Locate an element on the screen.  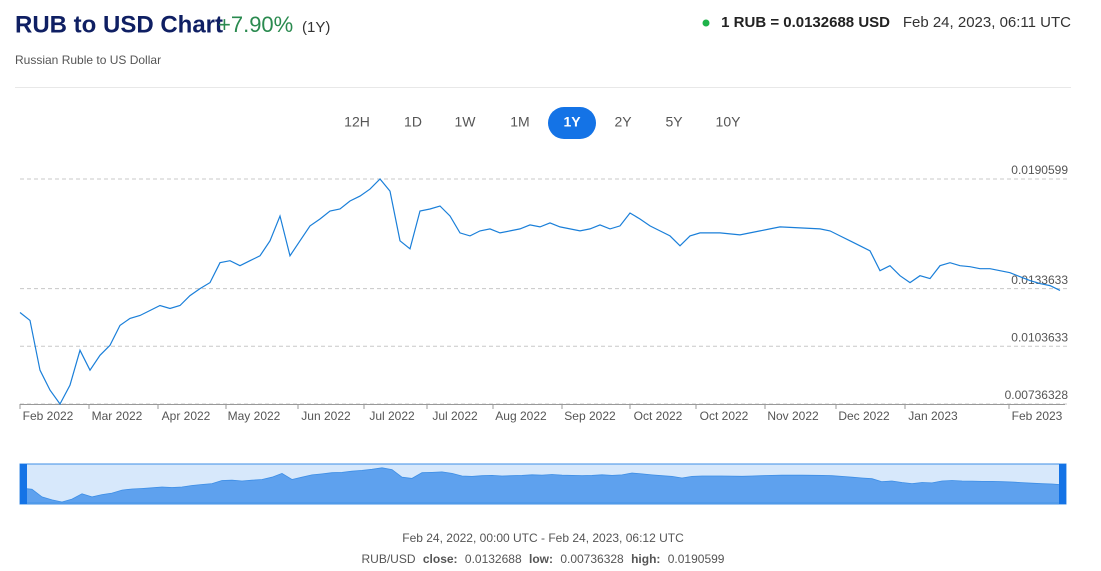
active-pill is located at coordinates (572, 123).